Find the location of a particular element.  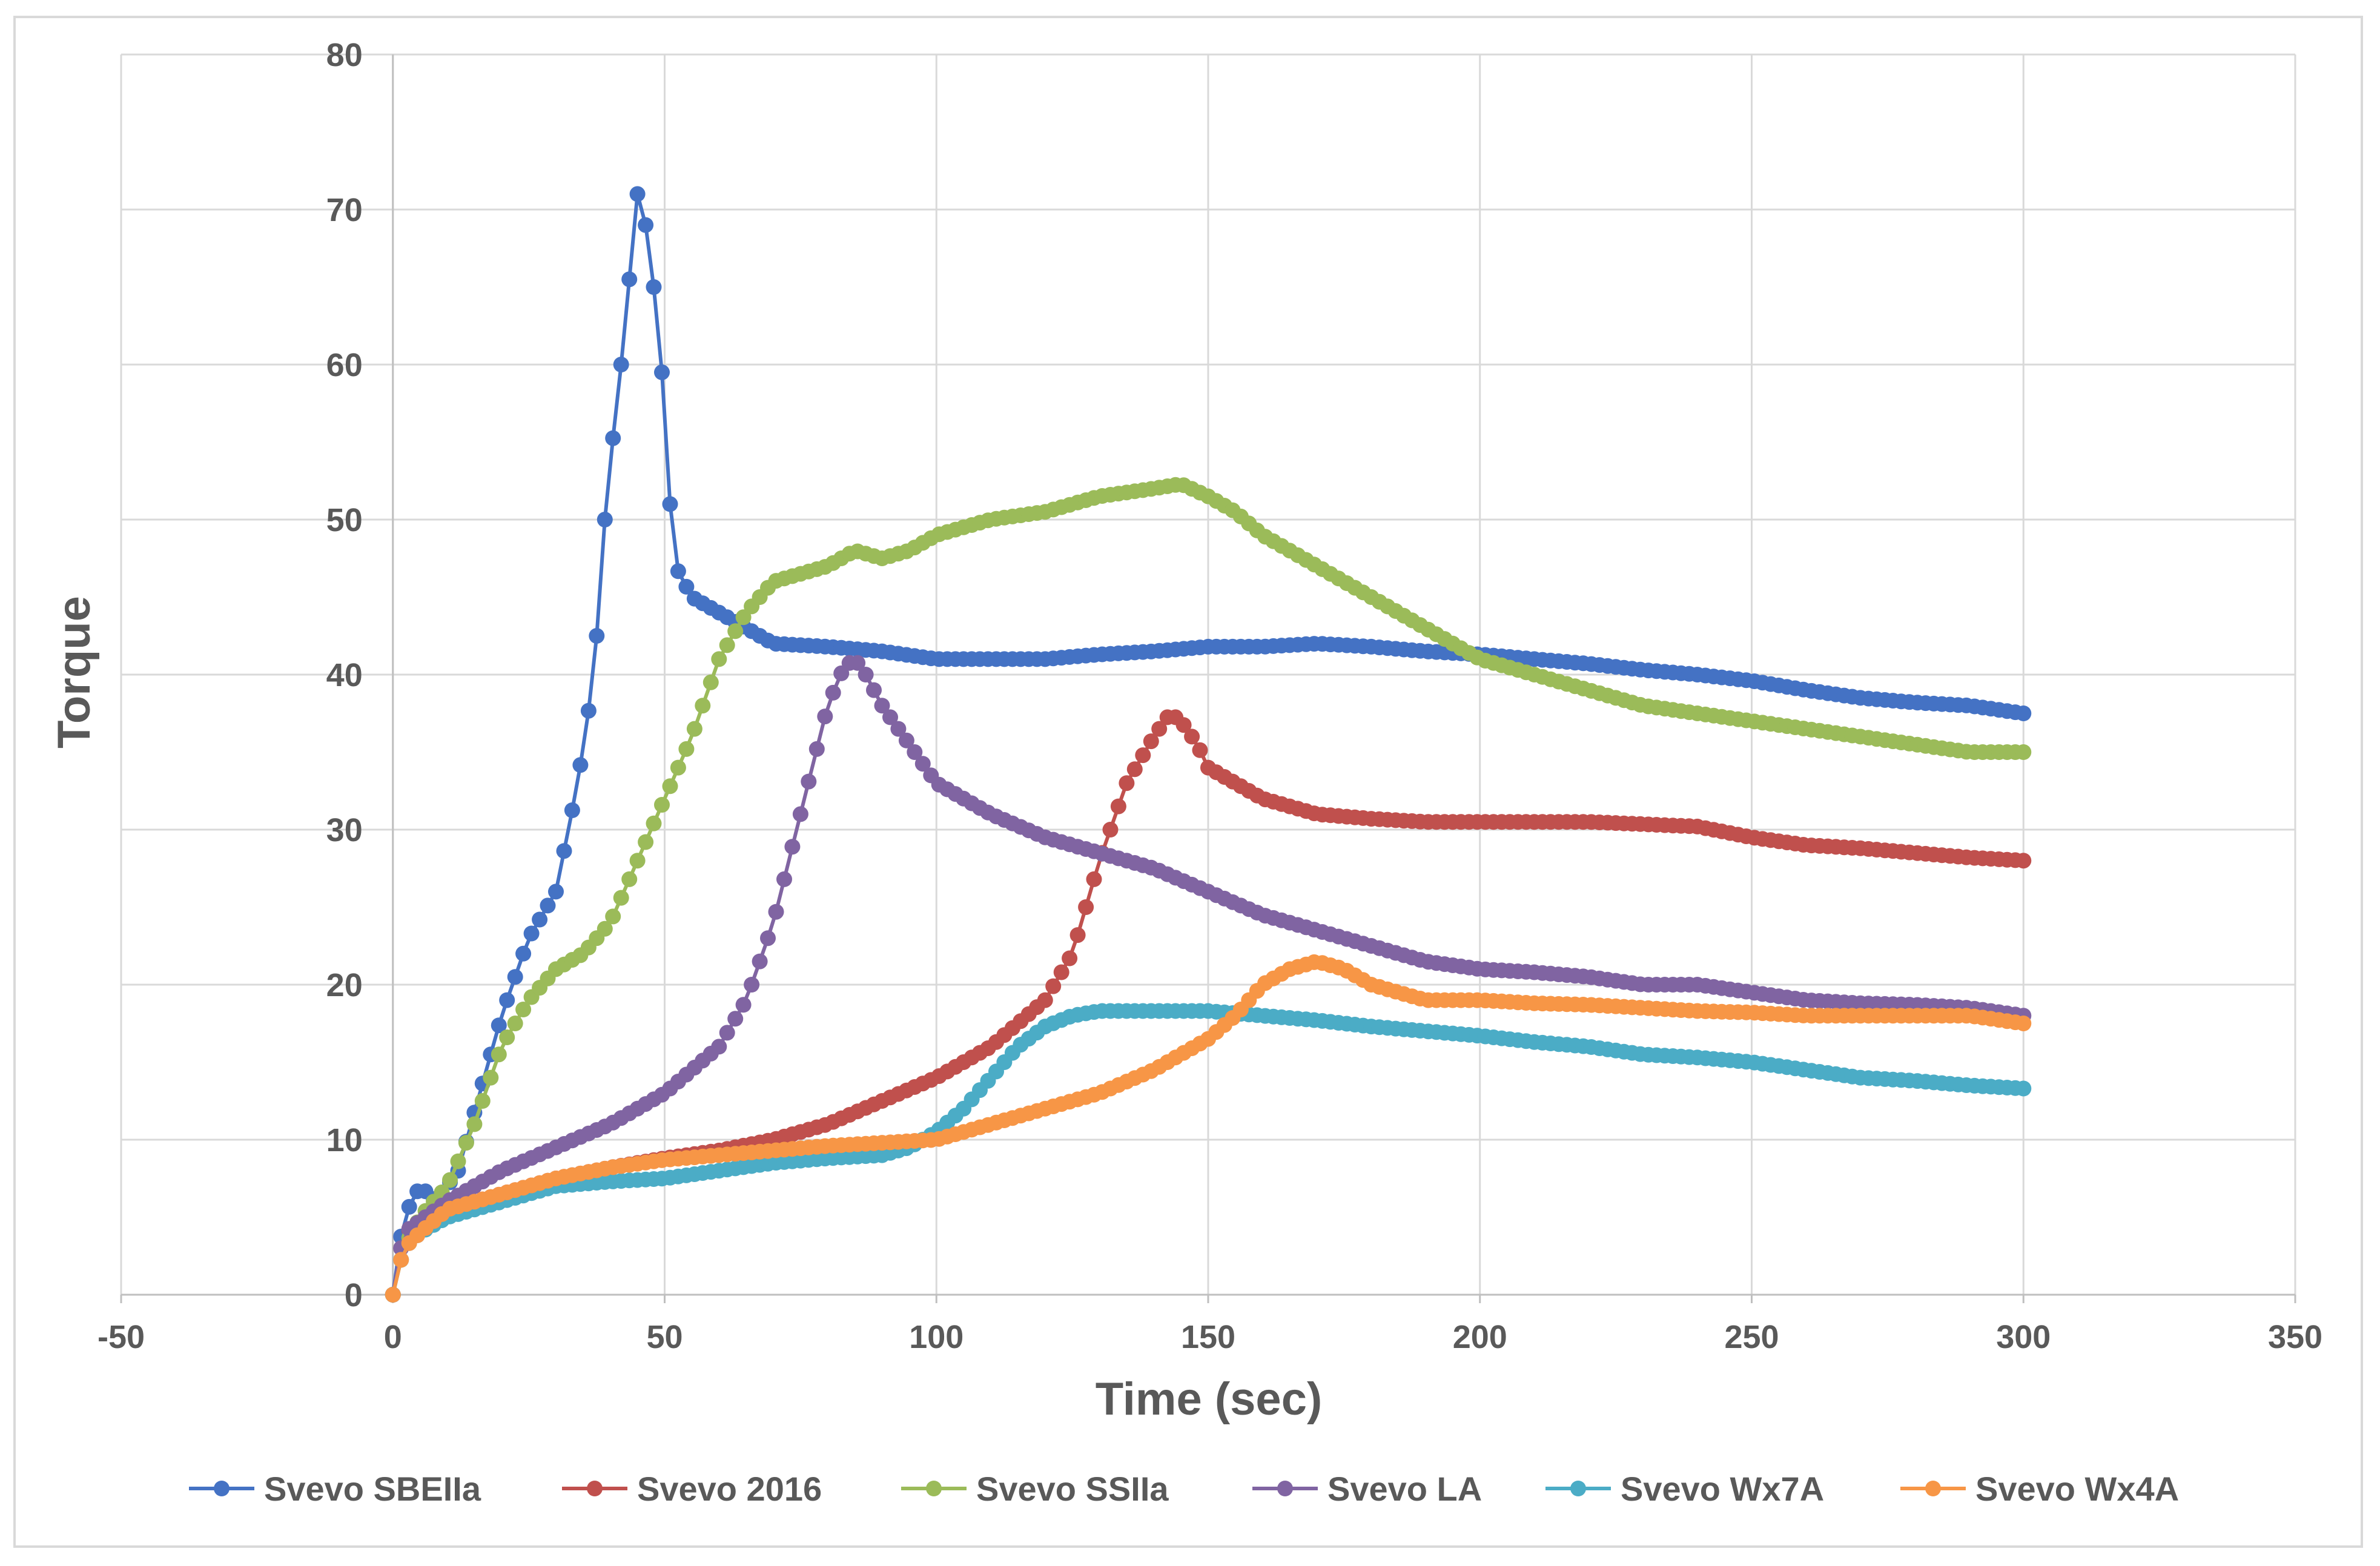

y-tick-label: 50 is located at coordinates (344, 520).